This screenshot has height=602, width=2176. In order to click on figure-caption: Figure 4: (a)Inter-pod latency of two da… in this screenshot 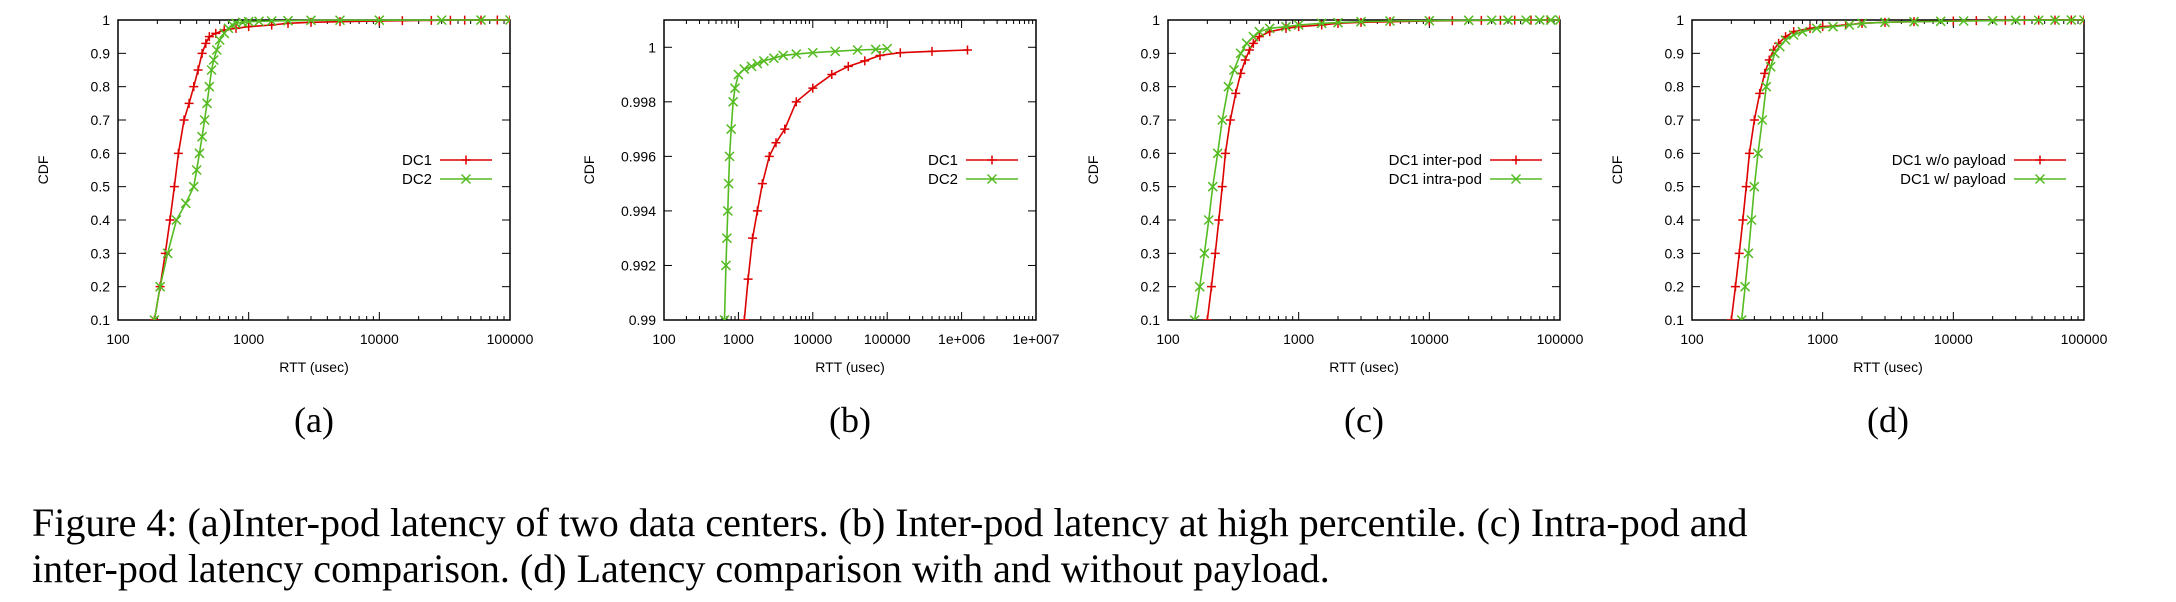, I will do `click(1097, 546)`.